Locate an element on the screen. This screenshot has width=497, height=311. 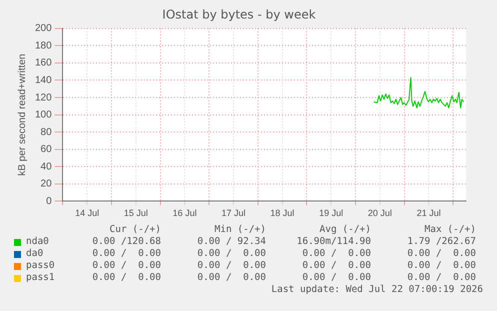
x-tick-label: 14 Jul is located at coordinates (87, 213).